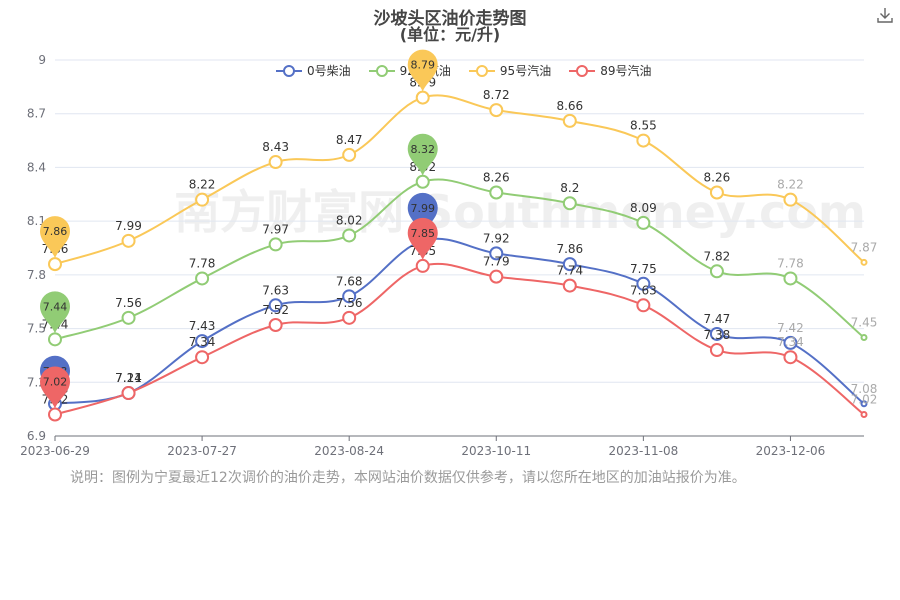 This screenshot has width=900, height=600. What do you see at coordinates (717, 319) in the screenshot?
I see `data-label: 7.47` at bounding box center [717, 319].